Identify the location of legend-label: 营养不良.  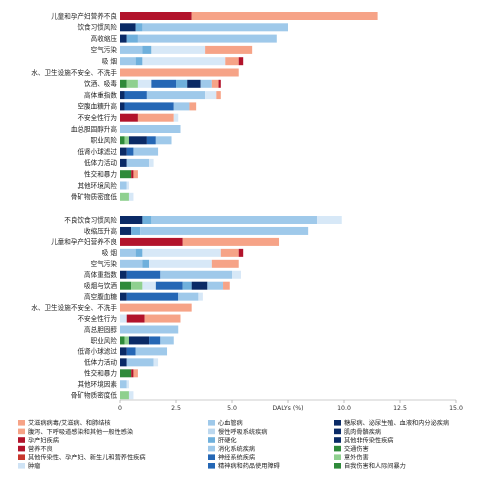
(40, 449).